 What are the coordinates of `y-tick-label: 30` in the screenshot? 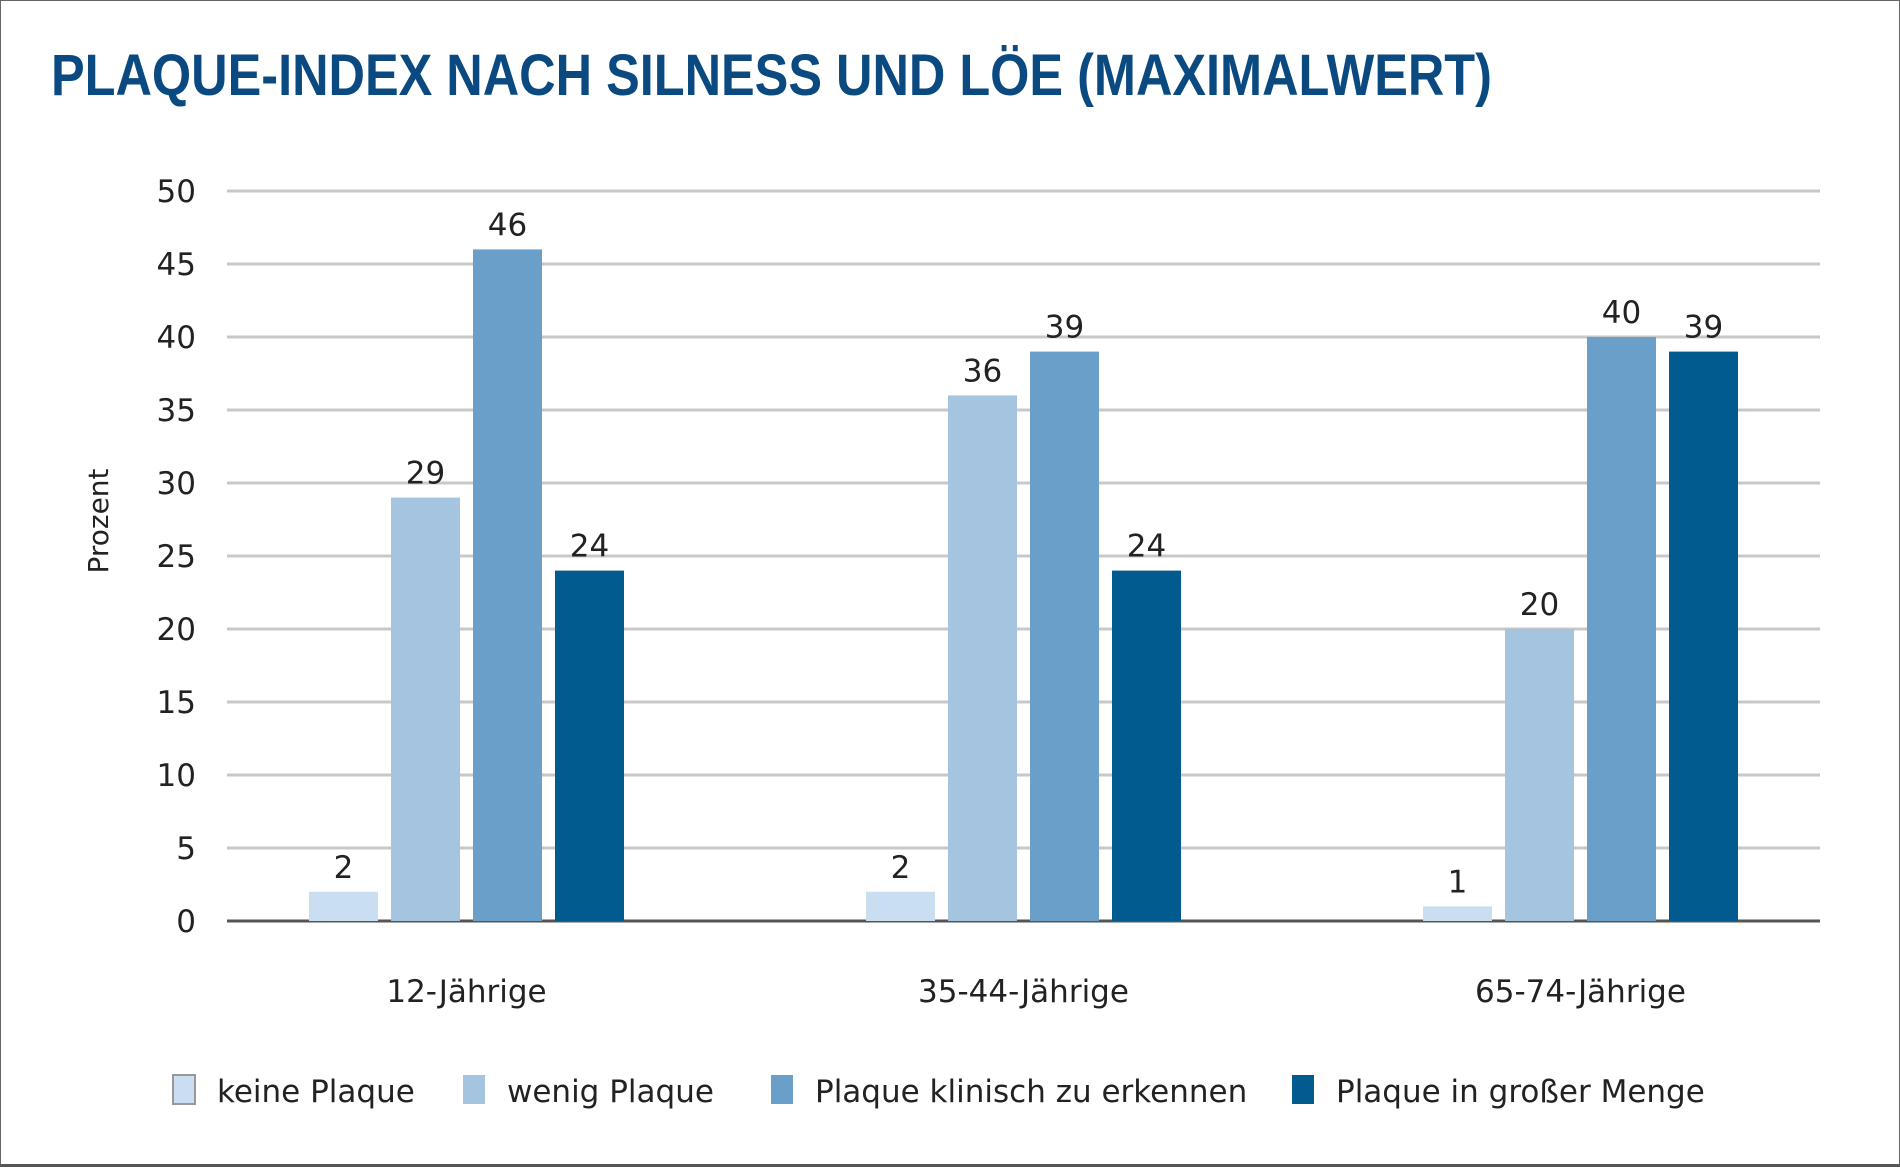 It's located at (176, 484).